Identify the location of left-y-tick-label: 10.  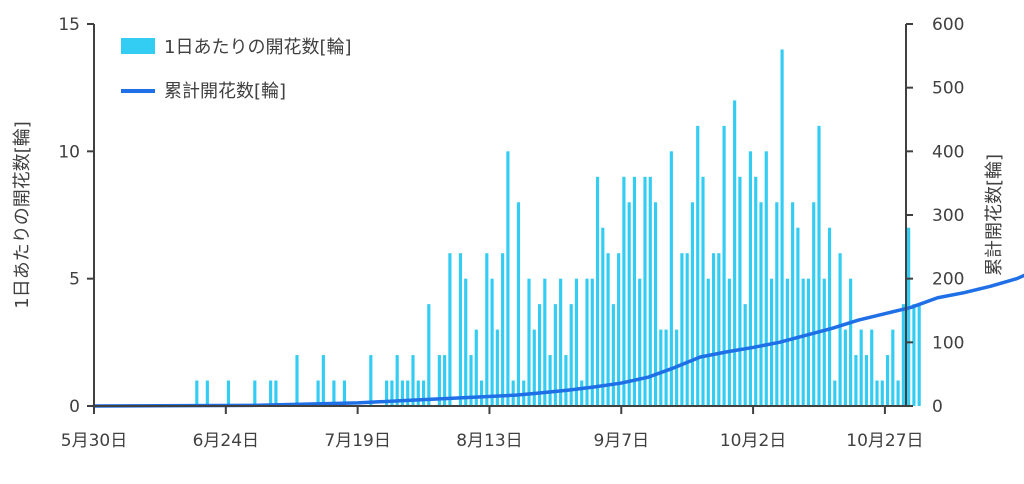
(69, 152).